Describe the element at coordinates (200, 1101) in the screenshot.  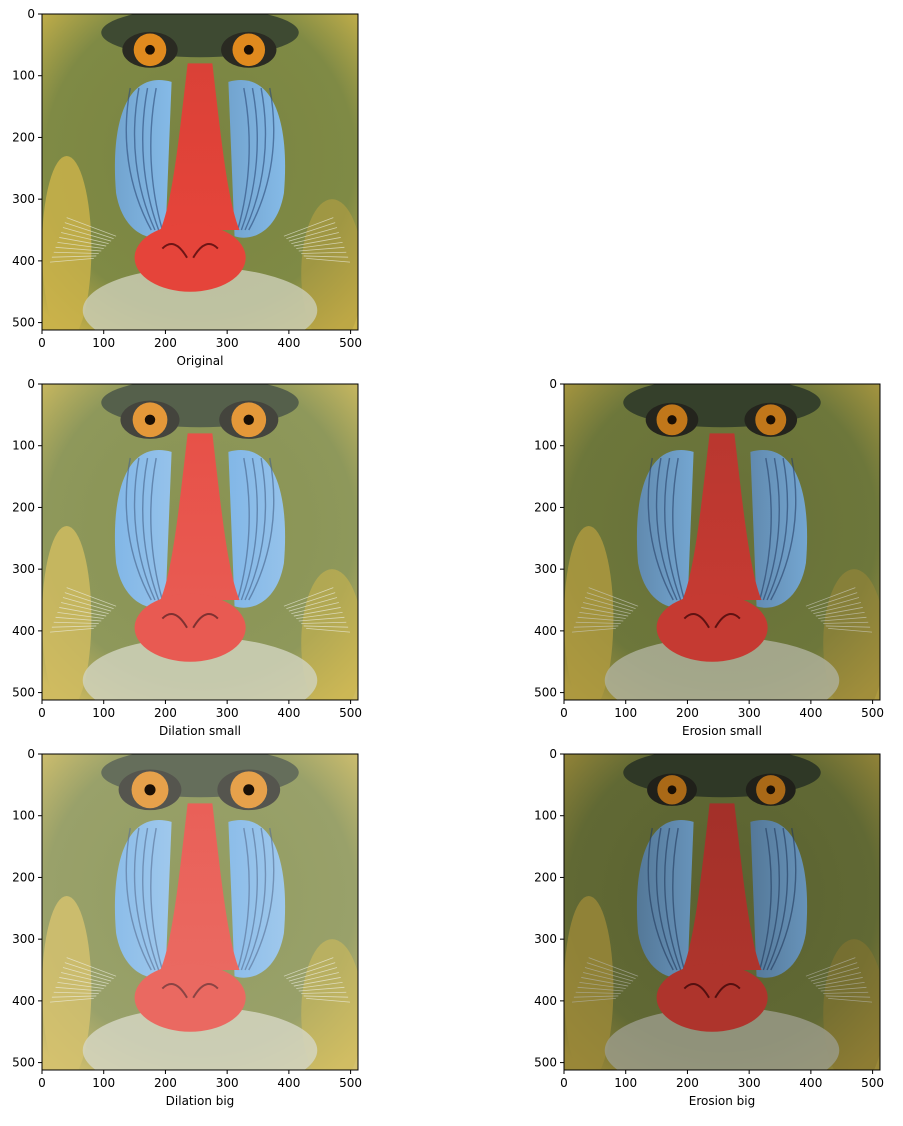
I see `panel-label: Dilation big` at that location.